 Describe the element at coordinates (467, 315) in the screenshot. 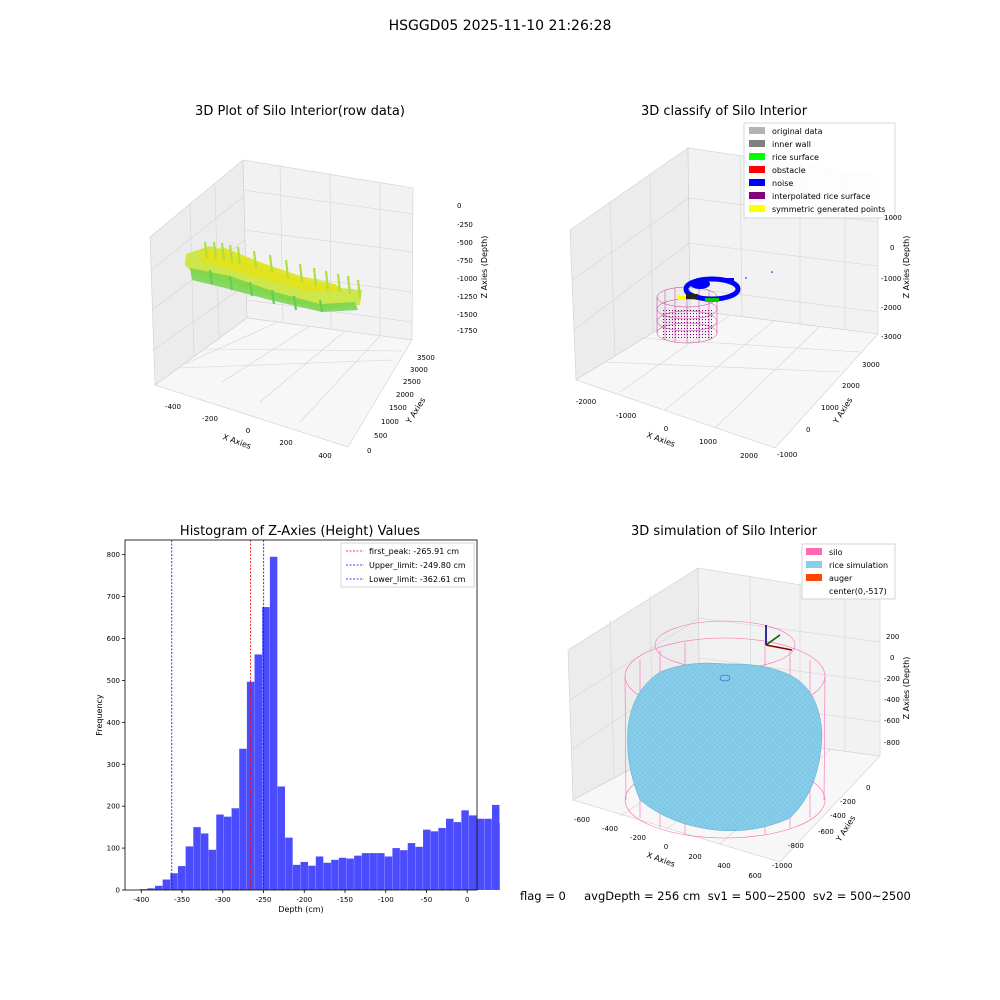

I see `tick-label: -1500` at that location.